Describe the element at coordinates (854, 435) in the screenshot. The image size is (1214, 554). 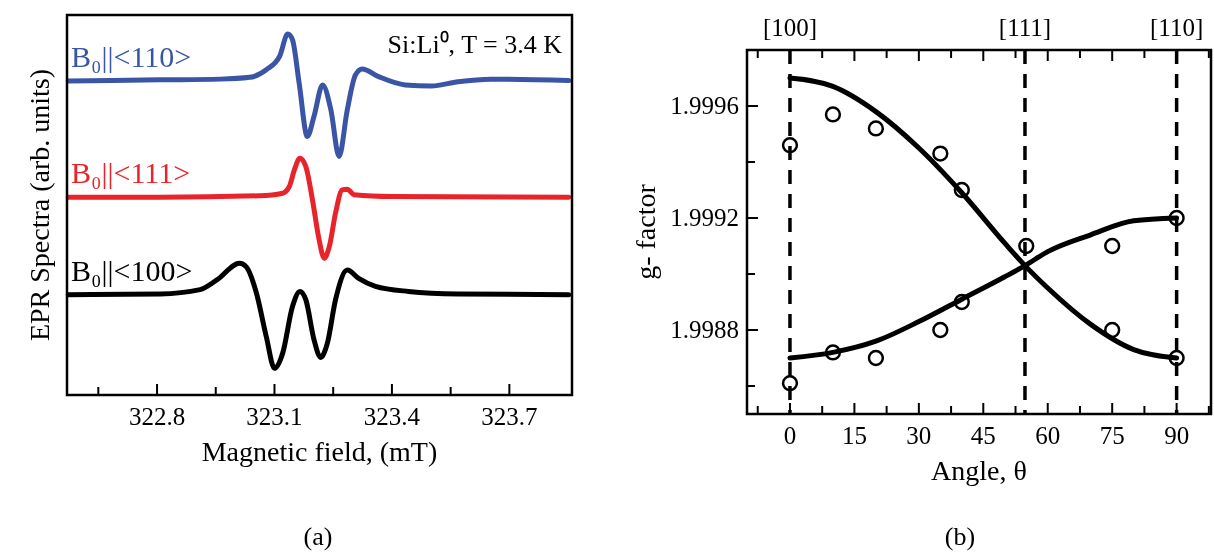
I see `x-tick-label: 15` at that location.